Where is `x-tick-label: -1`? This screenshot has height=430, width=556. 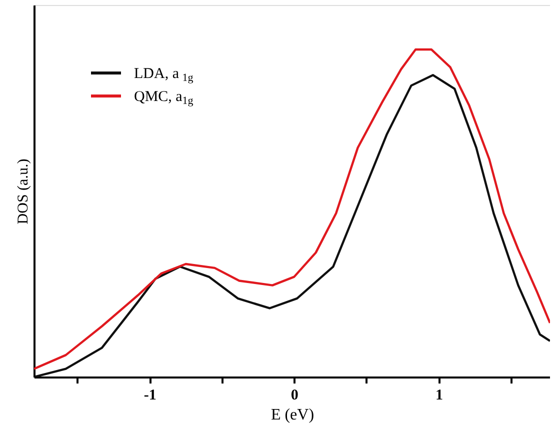 x-tick-label: -1 is located at coordinates (150, 396).